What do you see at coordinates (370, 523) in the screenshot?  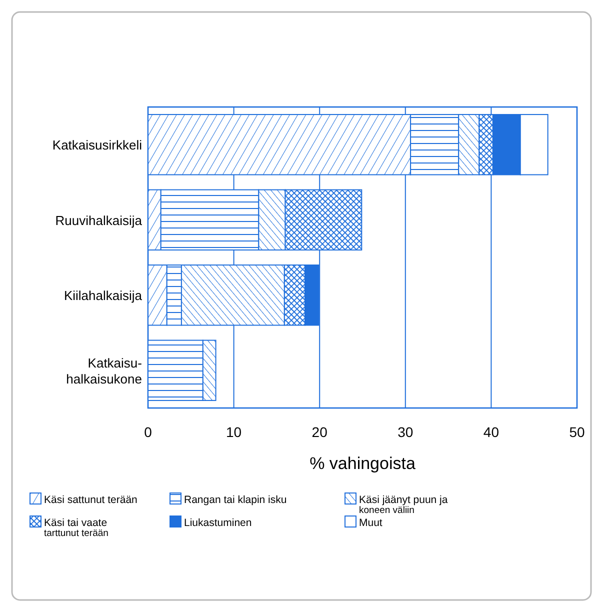 I see `legend-label: Muut` at bounding box center [370, 523].